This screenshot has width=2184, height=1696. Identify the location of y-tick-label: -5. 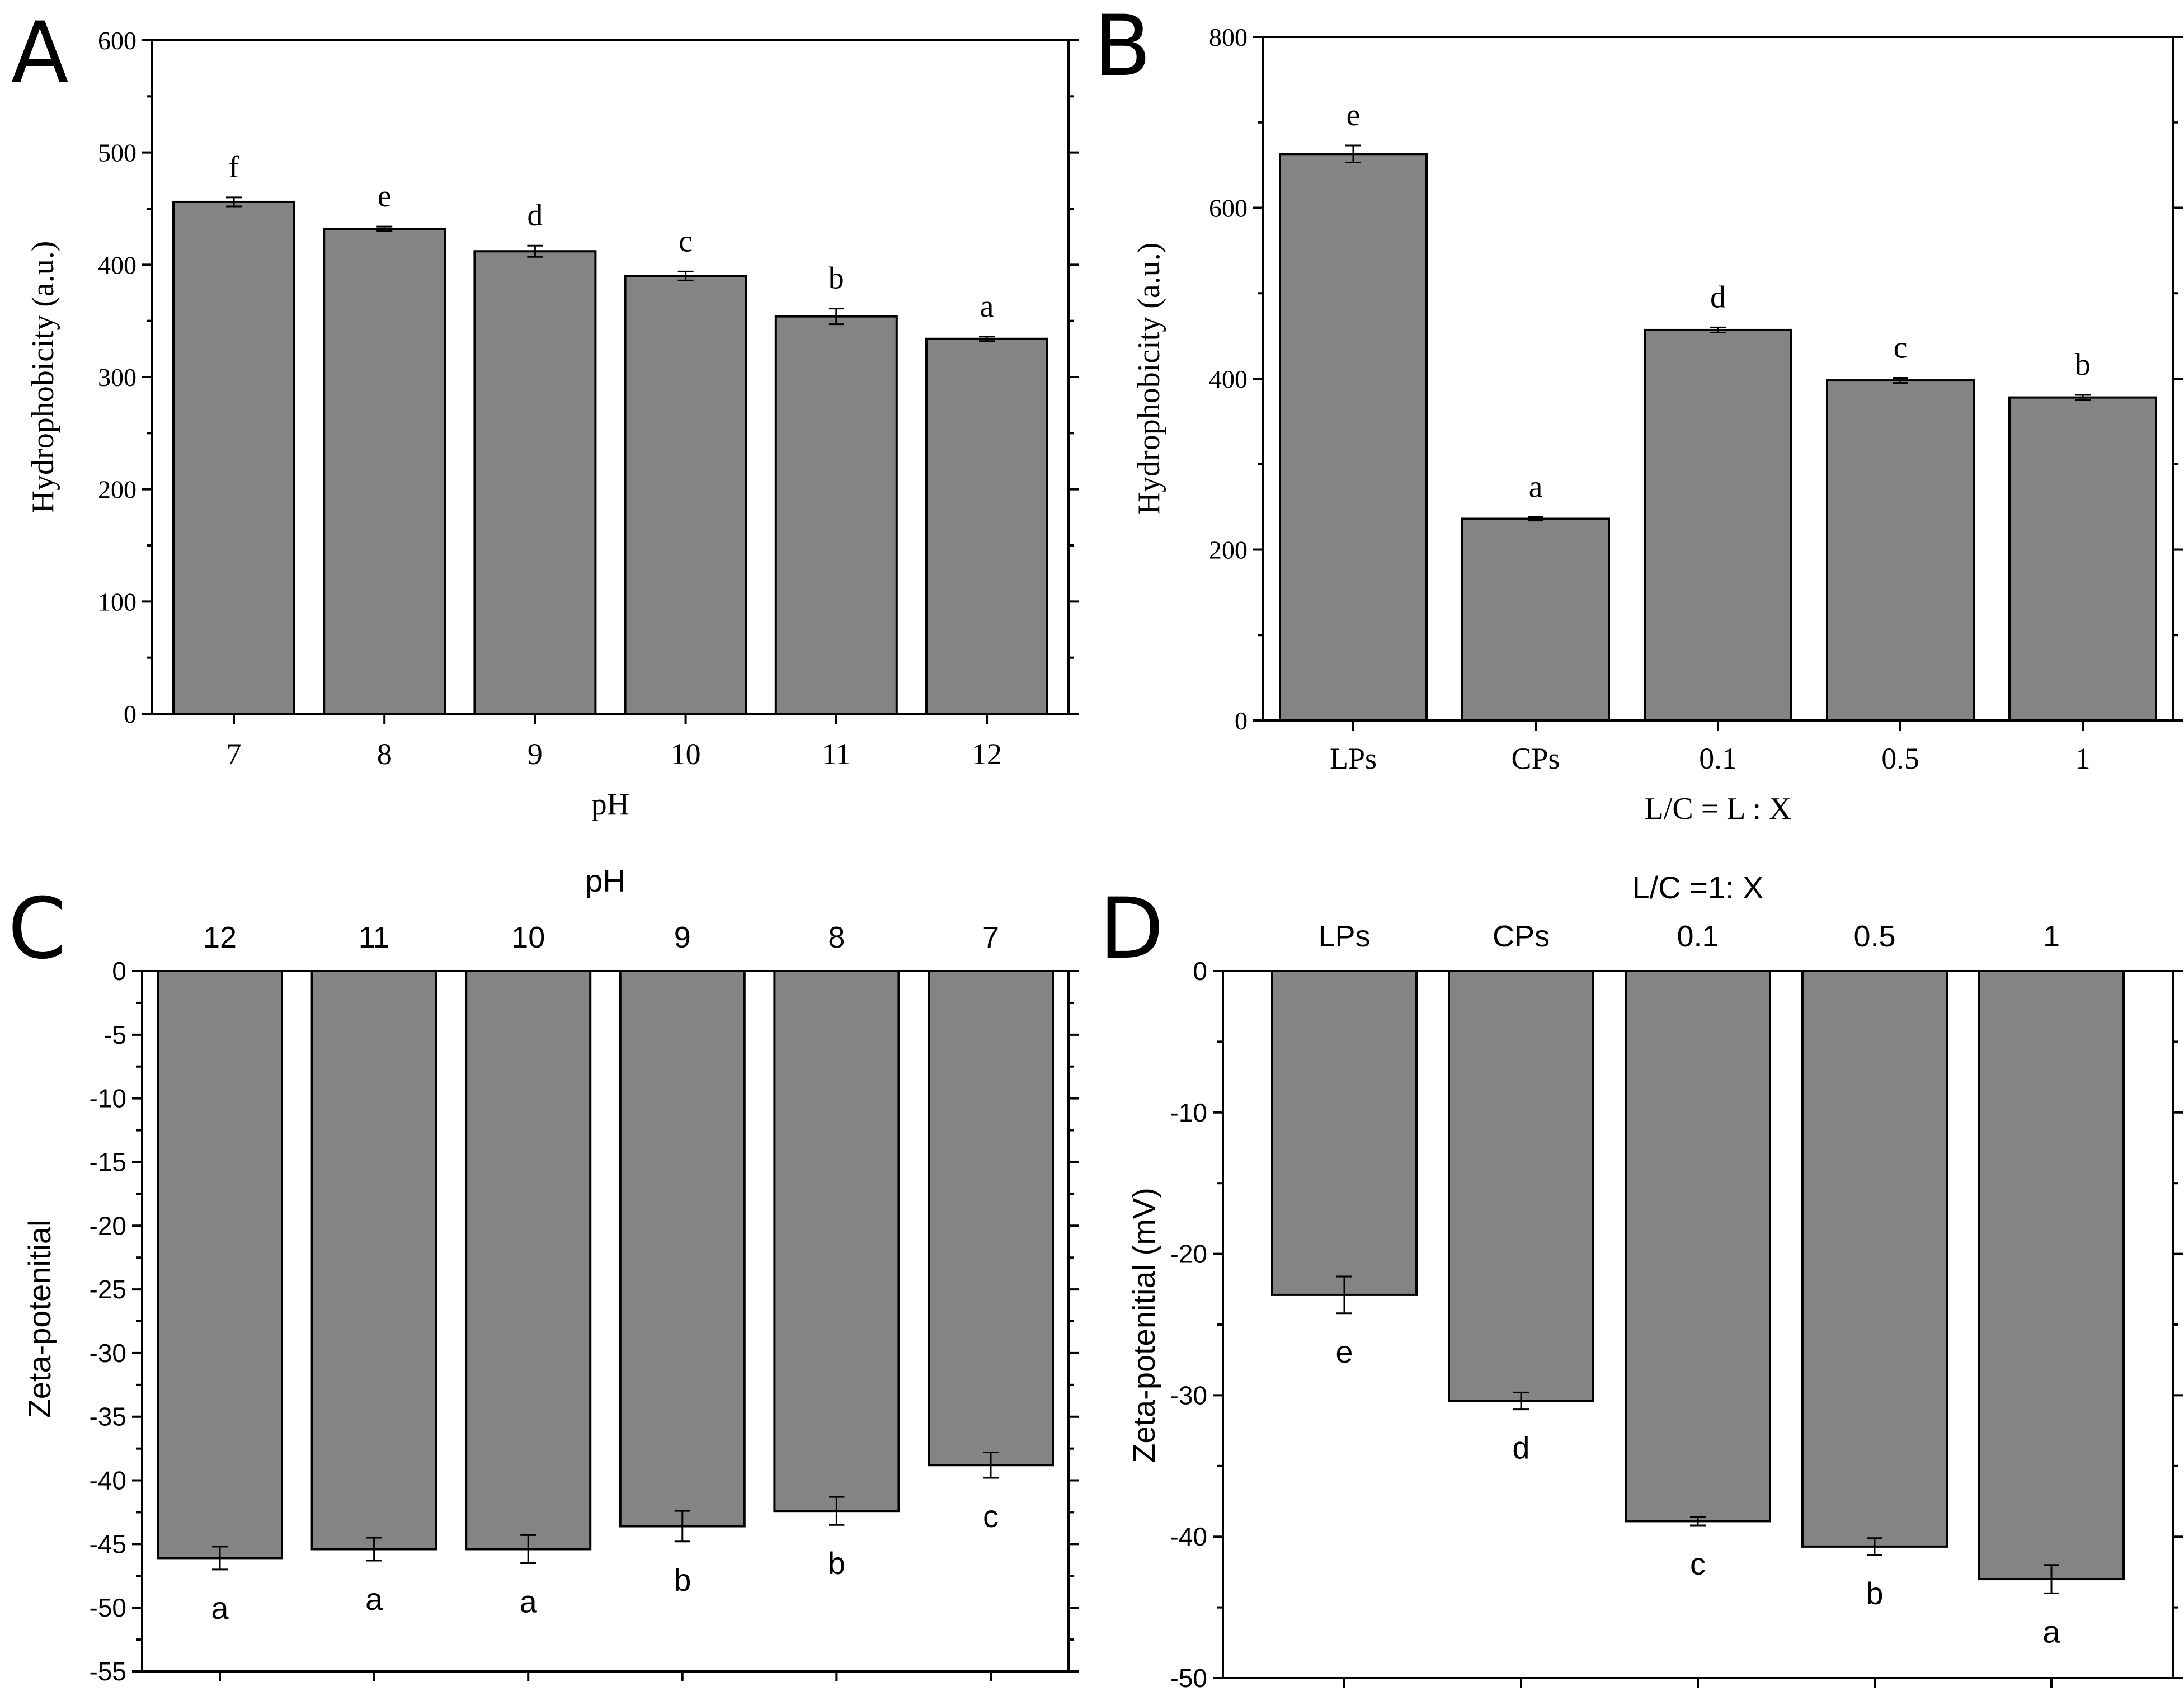
(114, 1034).